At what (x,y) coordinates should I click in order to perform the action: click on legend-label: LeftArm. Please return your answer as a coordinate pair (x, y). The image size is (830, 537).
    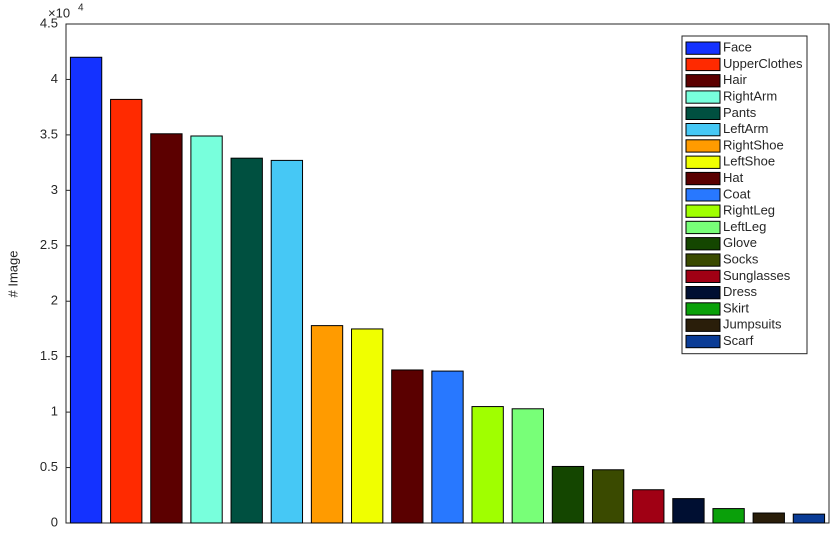
    Looking at the image, I should click on (746, 128).